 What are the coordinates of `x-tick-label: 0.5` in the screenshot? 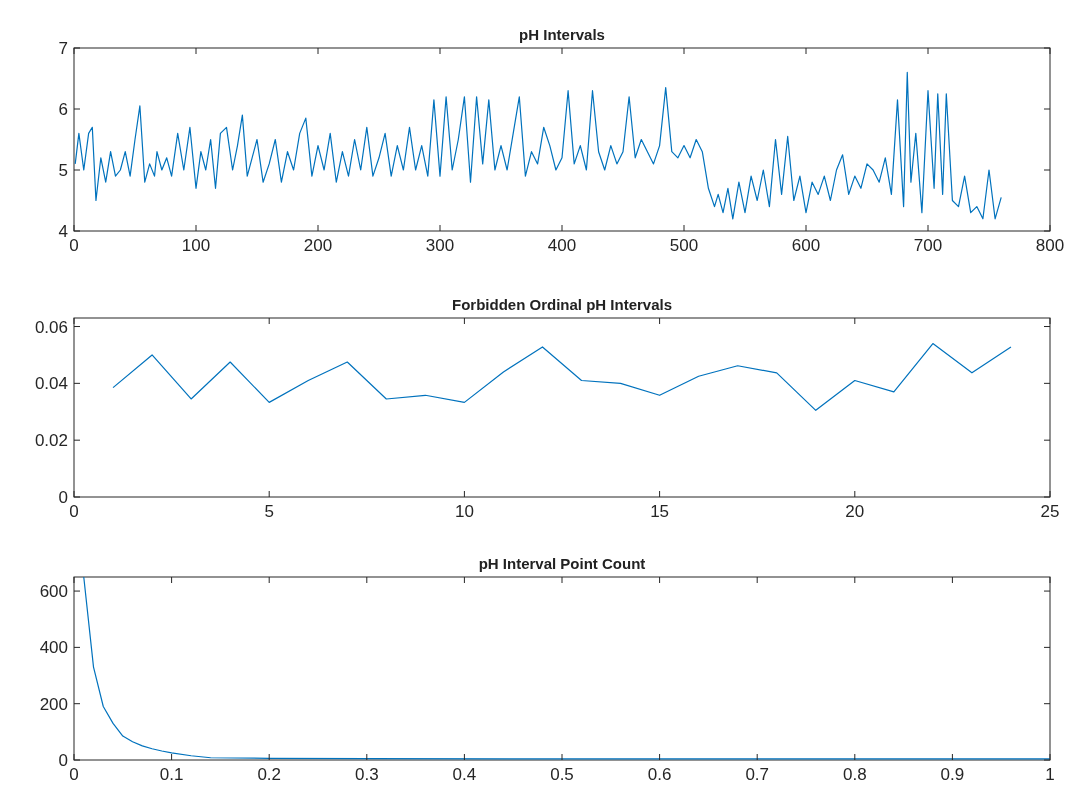 It's located at (562, 774).